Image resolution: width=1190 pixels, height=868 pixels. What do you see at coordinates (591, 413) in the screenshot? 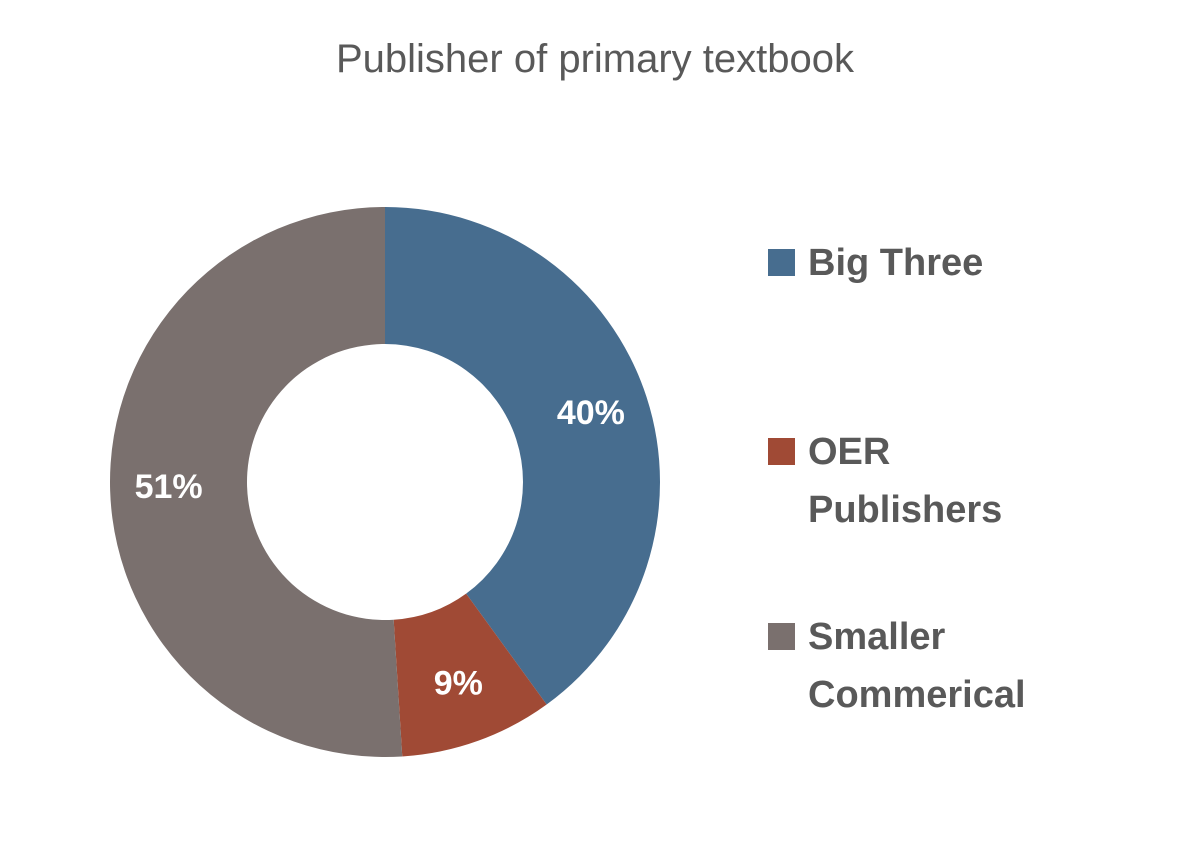
I see `data-label: 40%` at bounding box center [591, 413].